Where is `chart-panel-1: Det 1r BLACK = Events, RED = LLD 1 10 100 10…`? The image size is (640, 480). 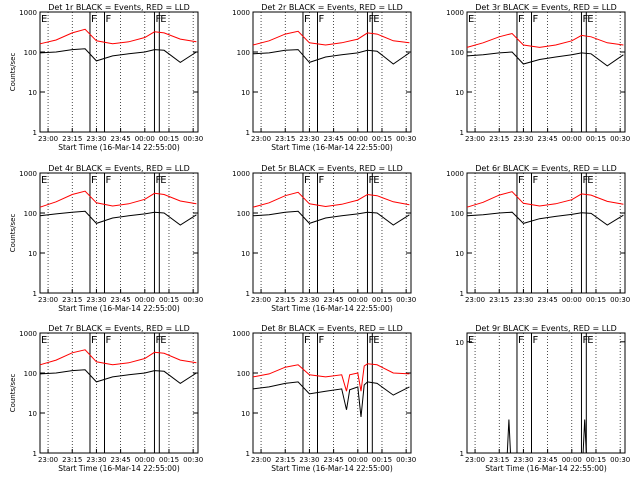
chart-panel-1: Det 1r BLACK = Events, RED = LLD 1 10 100 10… is located at coordinates (106, 77).